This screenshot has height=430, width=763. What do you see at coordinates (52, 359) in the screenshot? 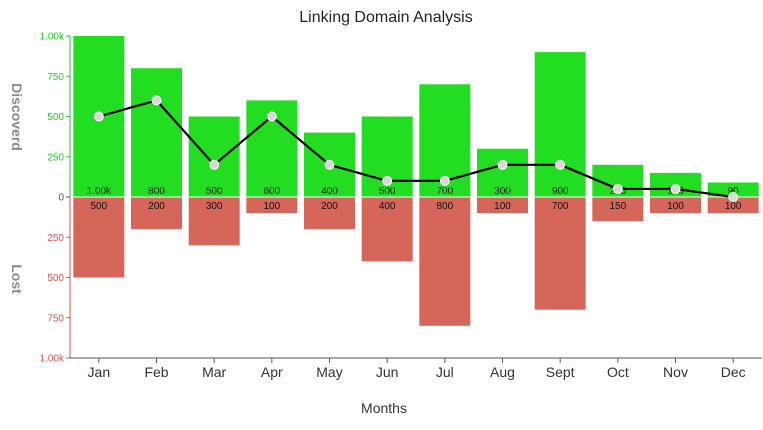
I see `y-tick-label-bottom: 1.00k` at bounding box center [52, 359].